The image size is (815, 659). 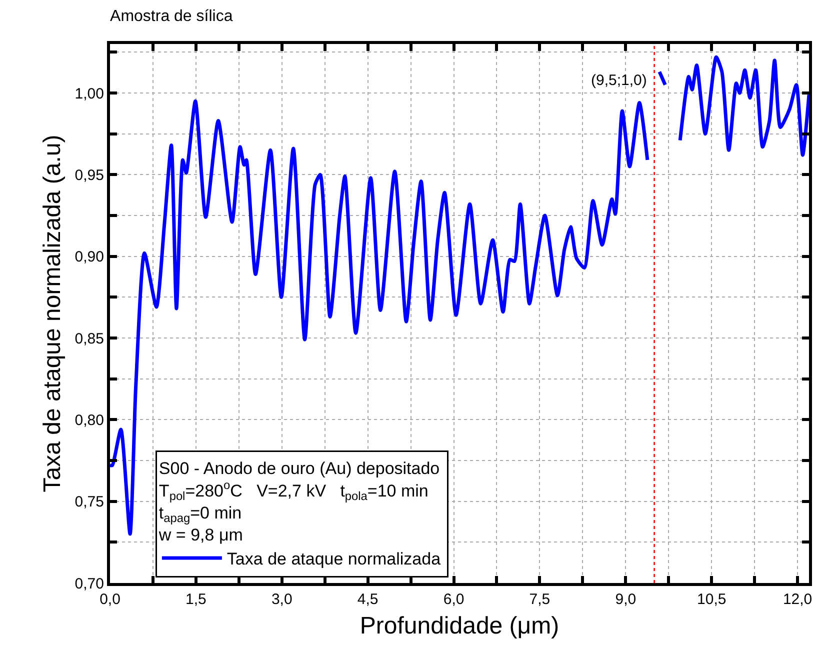 I want to click on y-tick-label: 0,70, so click(x=89, y=583).